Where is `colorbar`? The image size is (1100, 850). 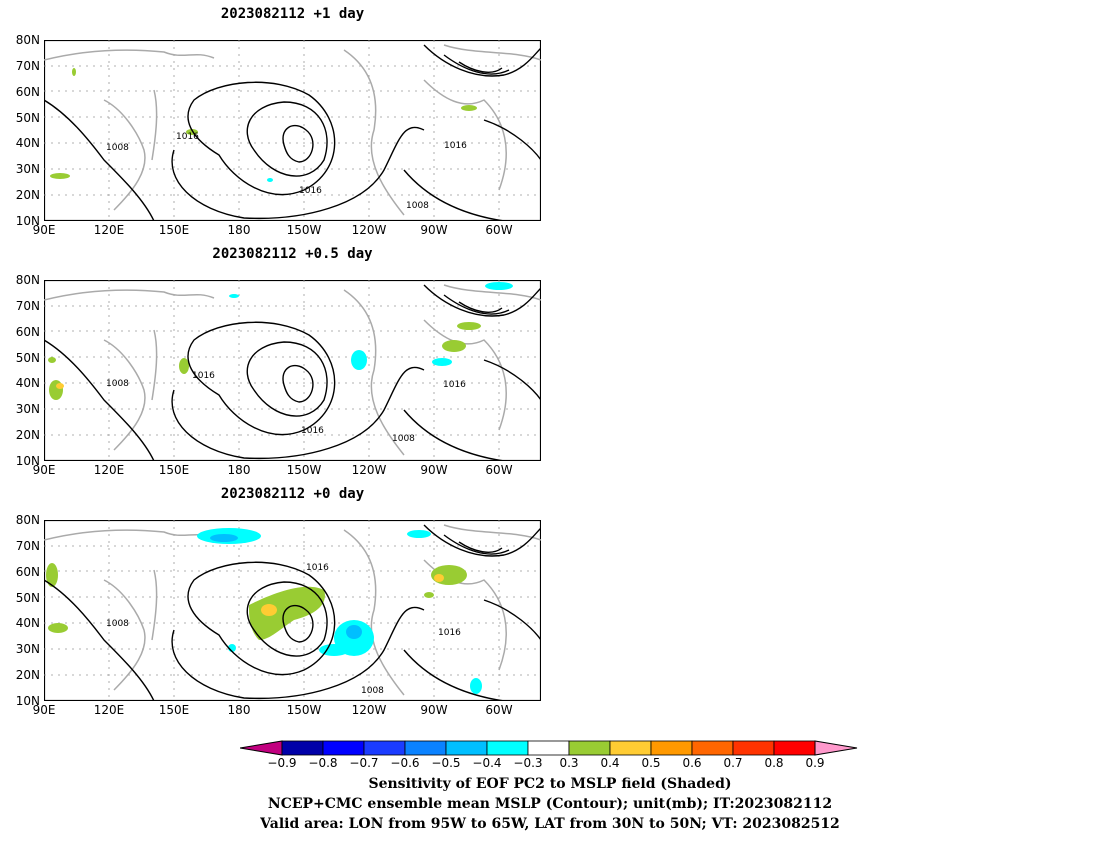 colorbar is located at coordinates (549, 748).